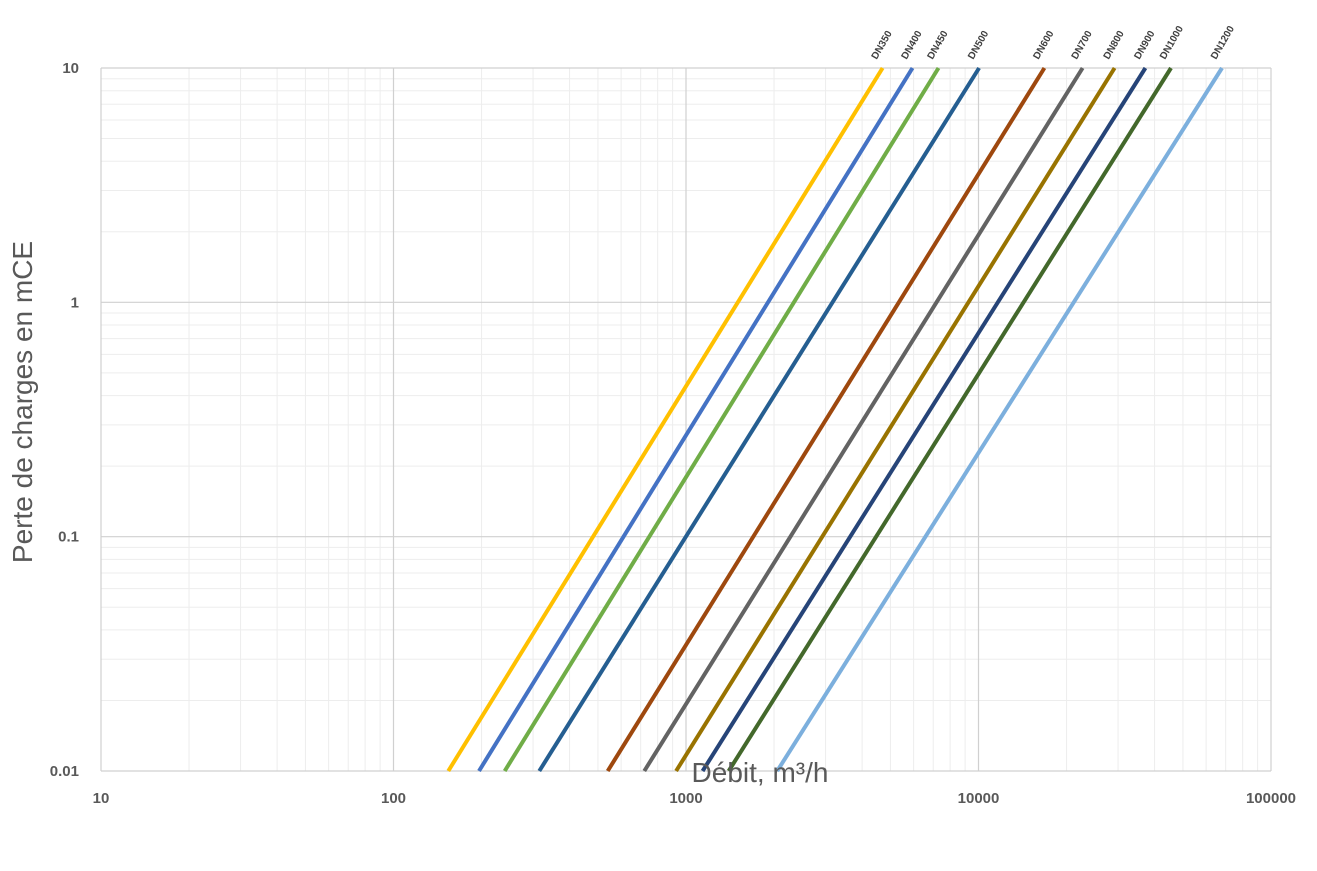 This screenshot has width=1317, height=871. I want to click on x-axis-title: Débit, m³/h, so click(760, 772).